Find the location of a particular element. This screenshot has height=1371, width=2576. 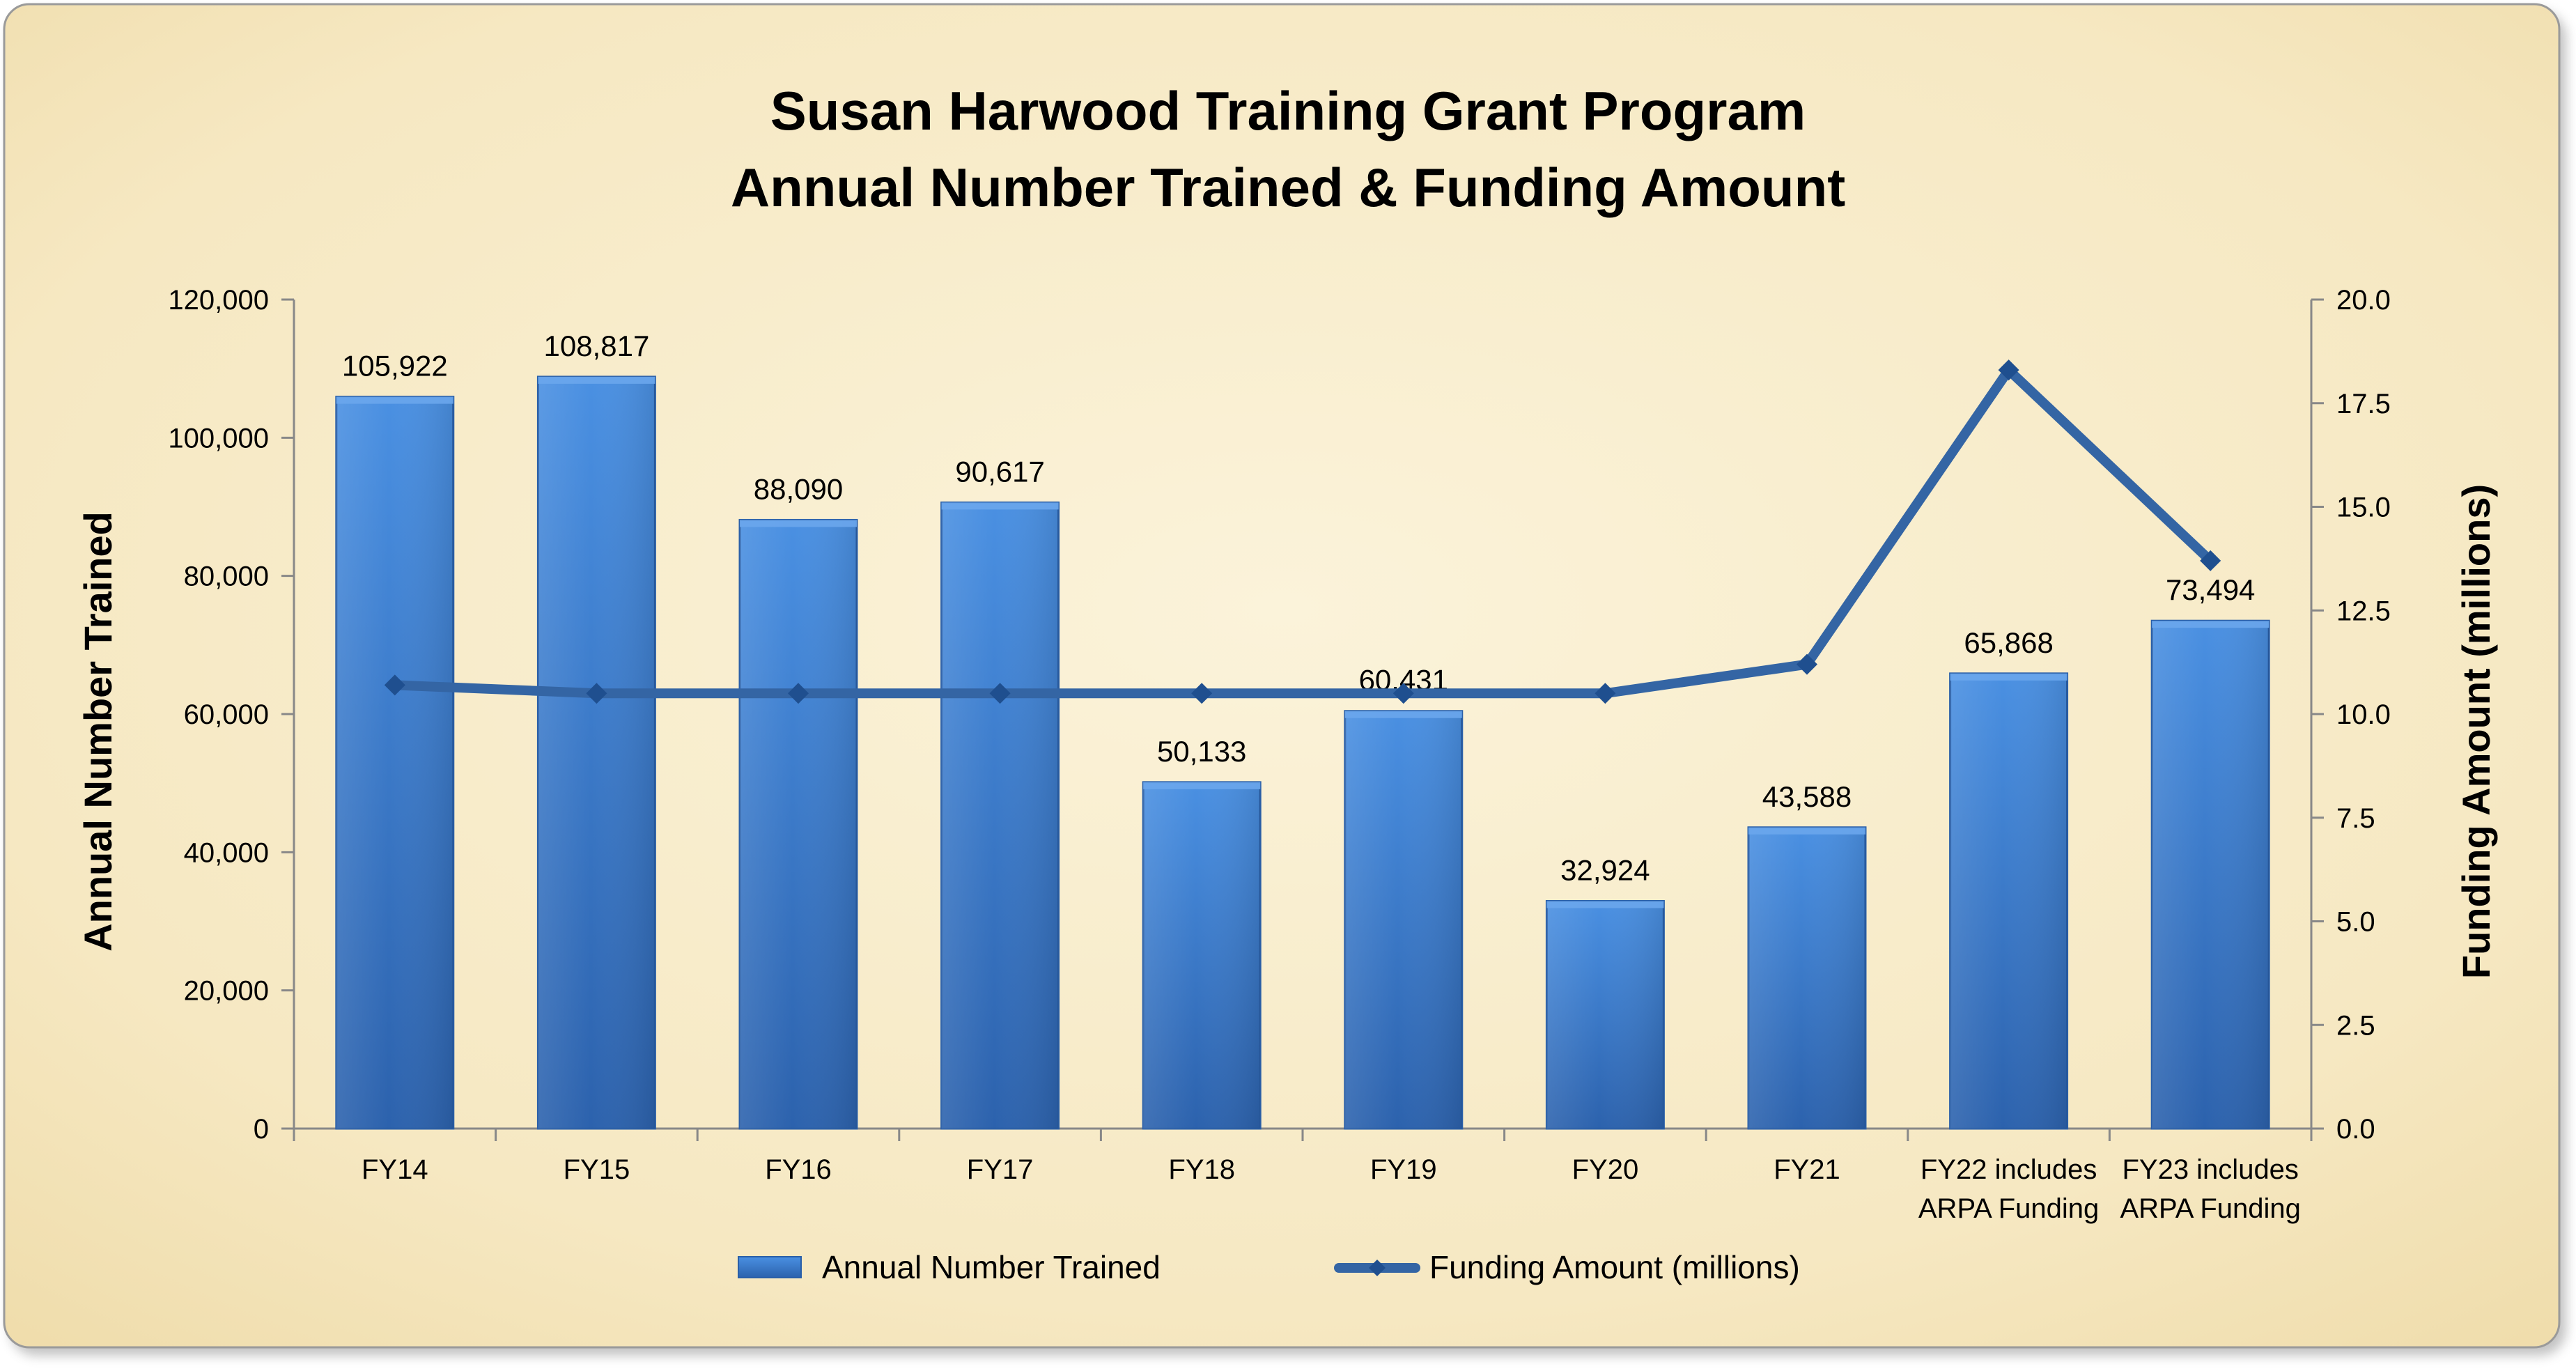

x-tick-label: FY15 is located at coordinates (597, 1169).